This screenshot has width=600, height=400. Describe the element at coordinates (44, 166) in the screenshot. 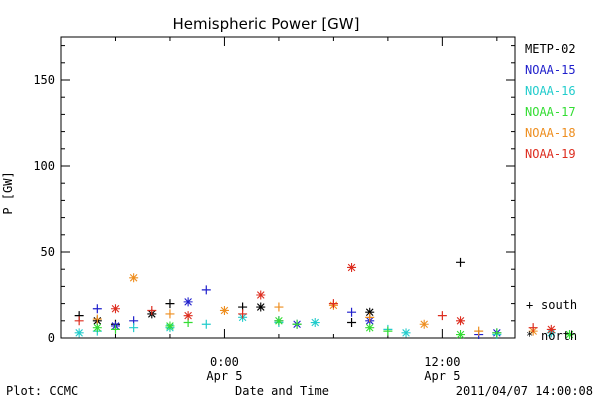

I see `y-tick-label: 100` at that location.